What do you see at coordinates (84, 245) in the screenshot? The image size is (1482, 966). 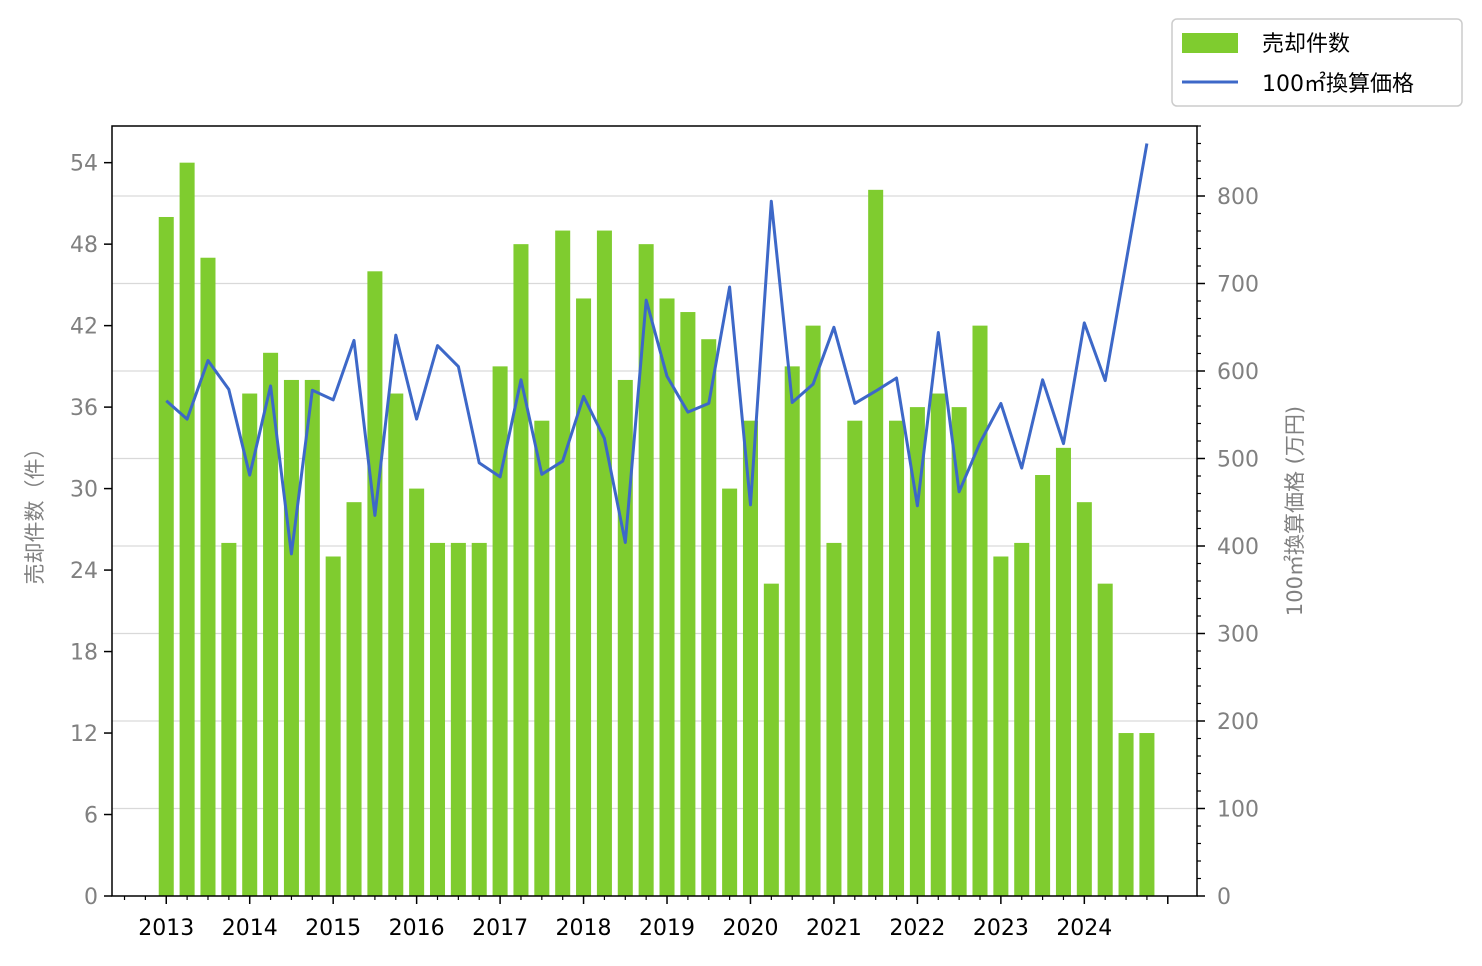 I see `left-tick-label: 48` at bounding box center [84, 245].